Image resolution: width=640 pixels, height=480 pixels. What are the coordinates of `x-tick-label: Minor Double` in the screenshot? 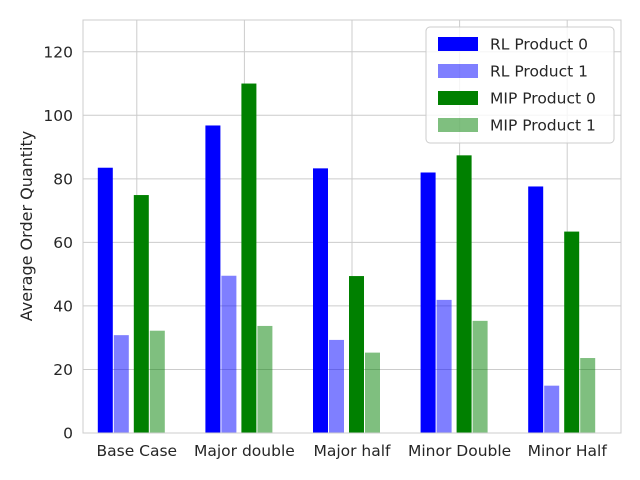 It's located at (459, 451).